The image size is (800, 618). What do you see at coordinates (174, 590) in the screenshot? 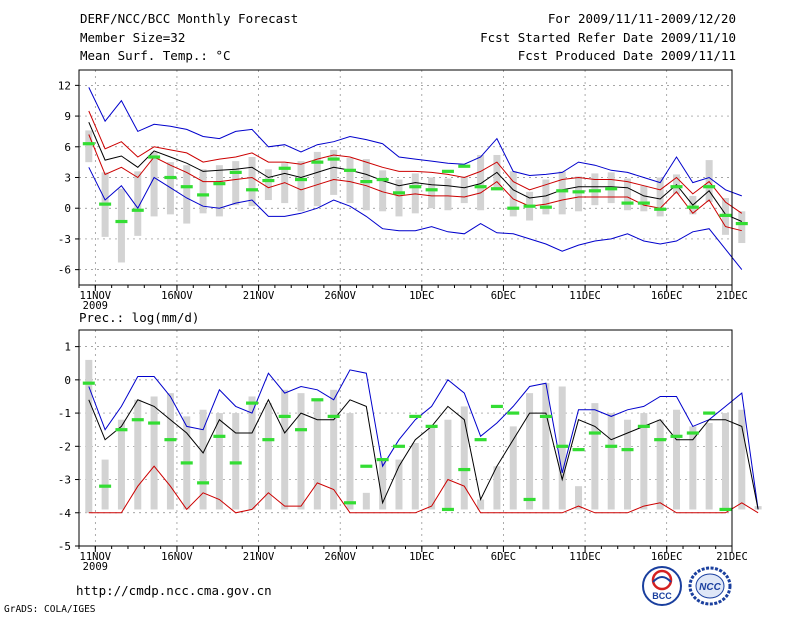
I see `website-url: http://cmdp.ncc.cma.gov.cn` at bounding box center [174, 590].